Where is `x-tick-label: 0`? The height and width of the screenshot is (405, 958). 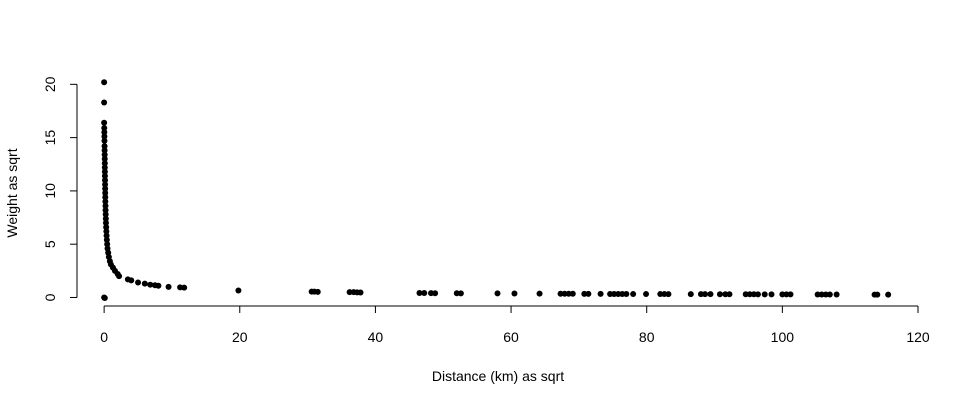 x-tick-label: 0 is located at coordinates (104, 337).